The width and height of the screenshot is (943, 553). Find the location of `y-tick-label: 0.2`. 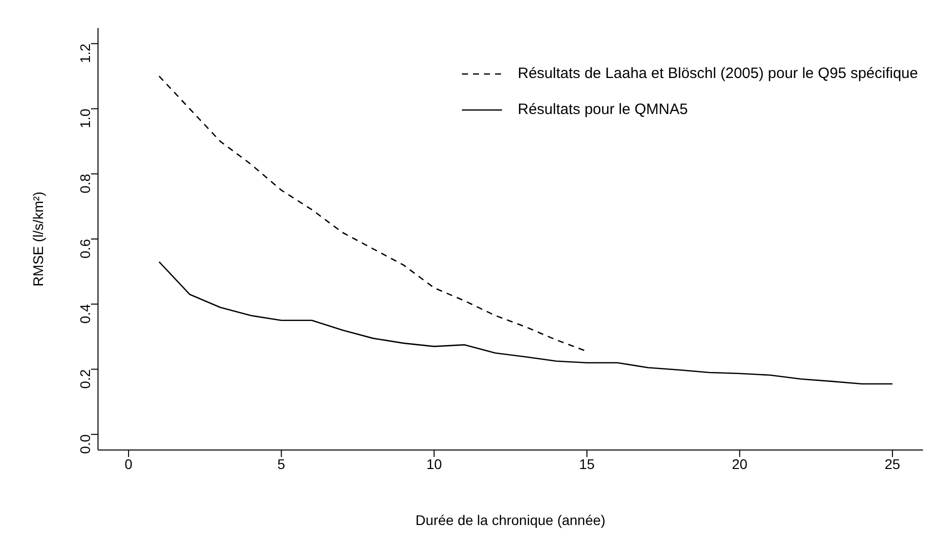

y-tick-label: 0.2 is located at coordinates (84, 379).